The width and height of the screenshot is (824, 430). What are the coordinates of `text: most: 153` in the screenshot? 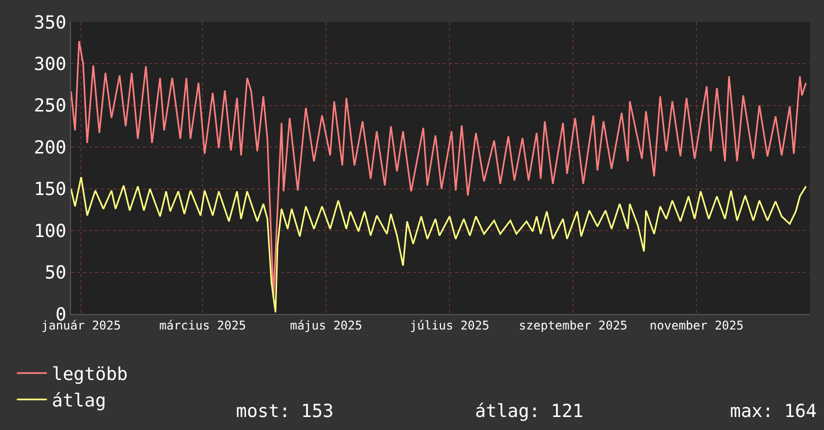 It's located at (285, 411).